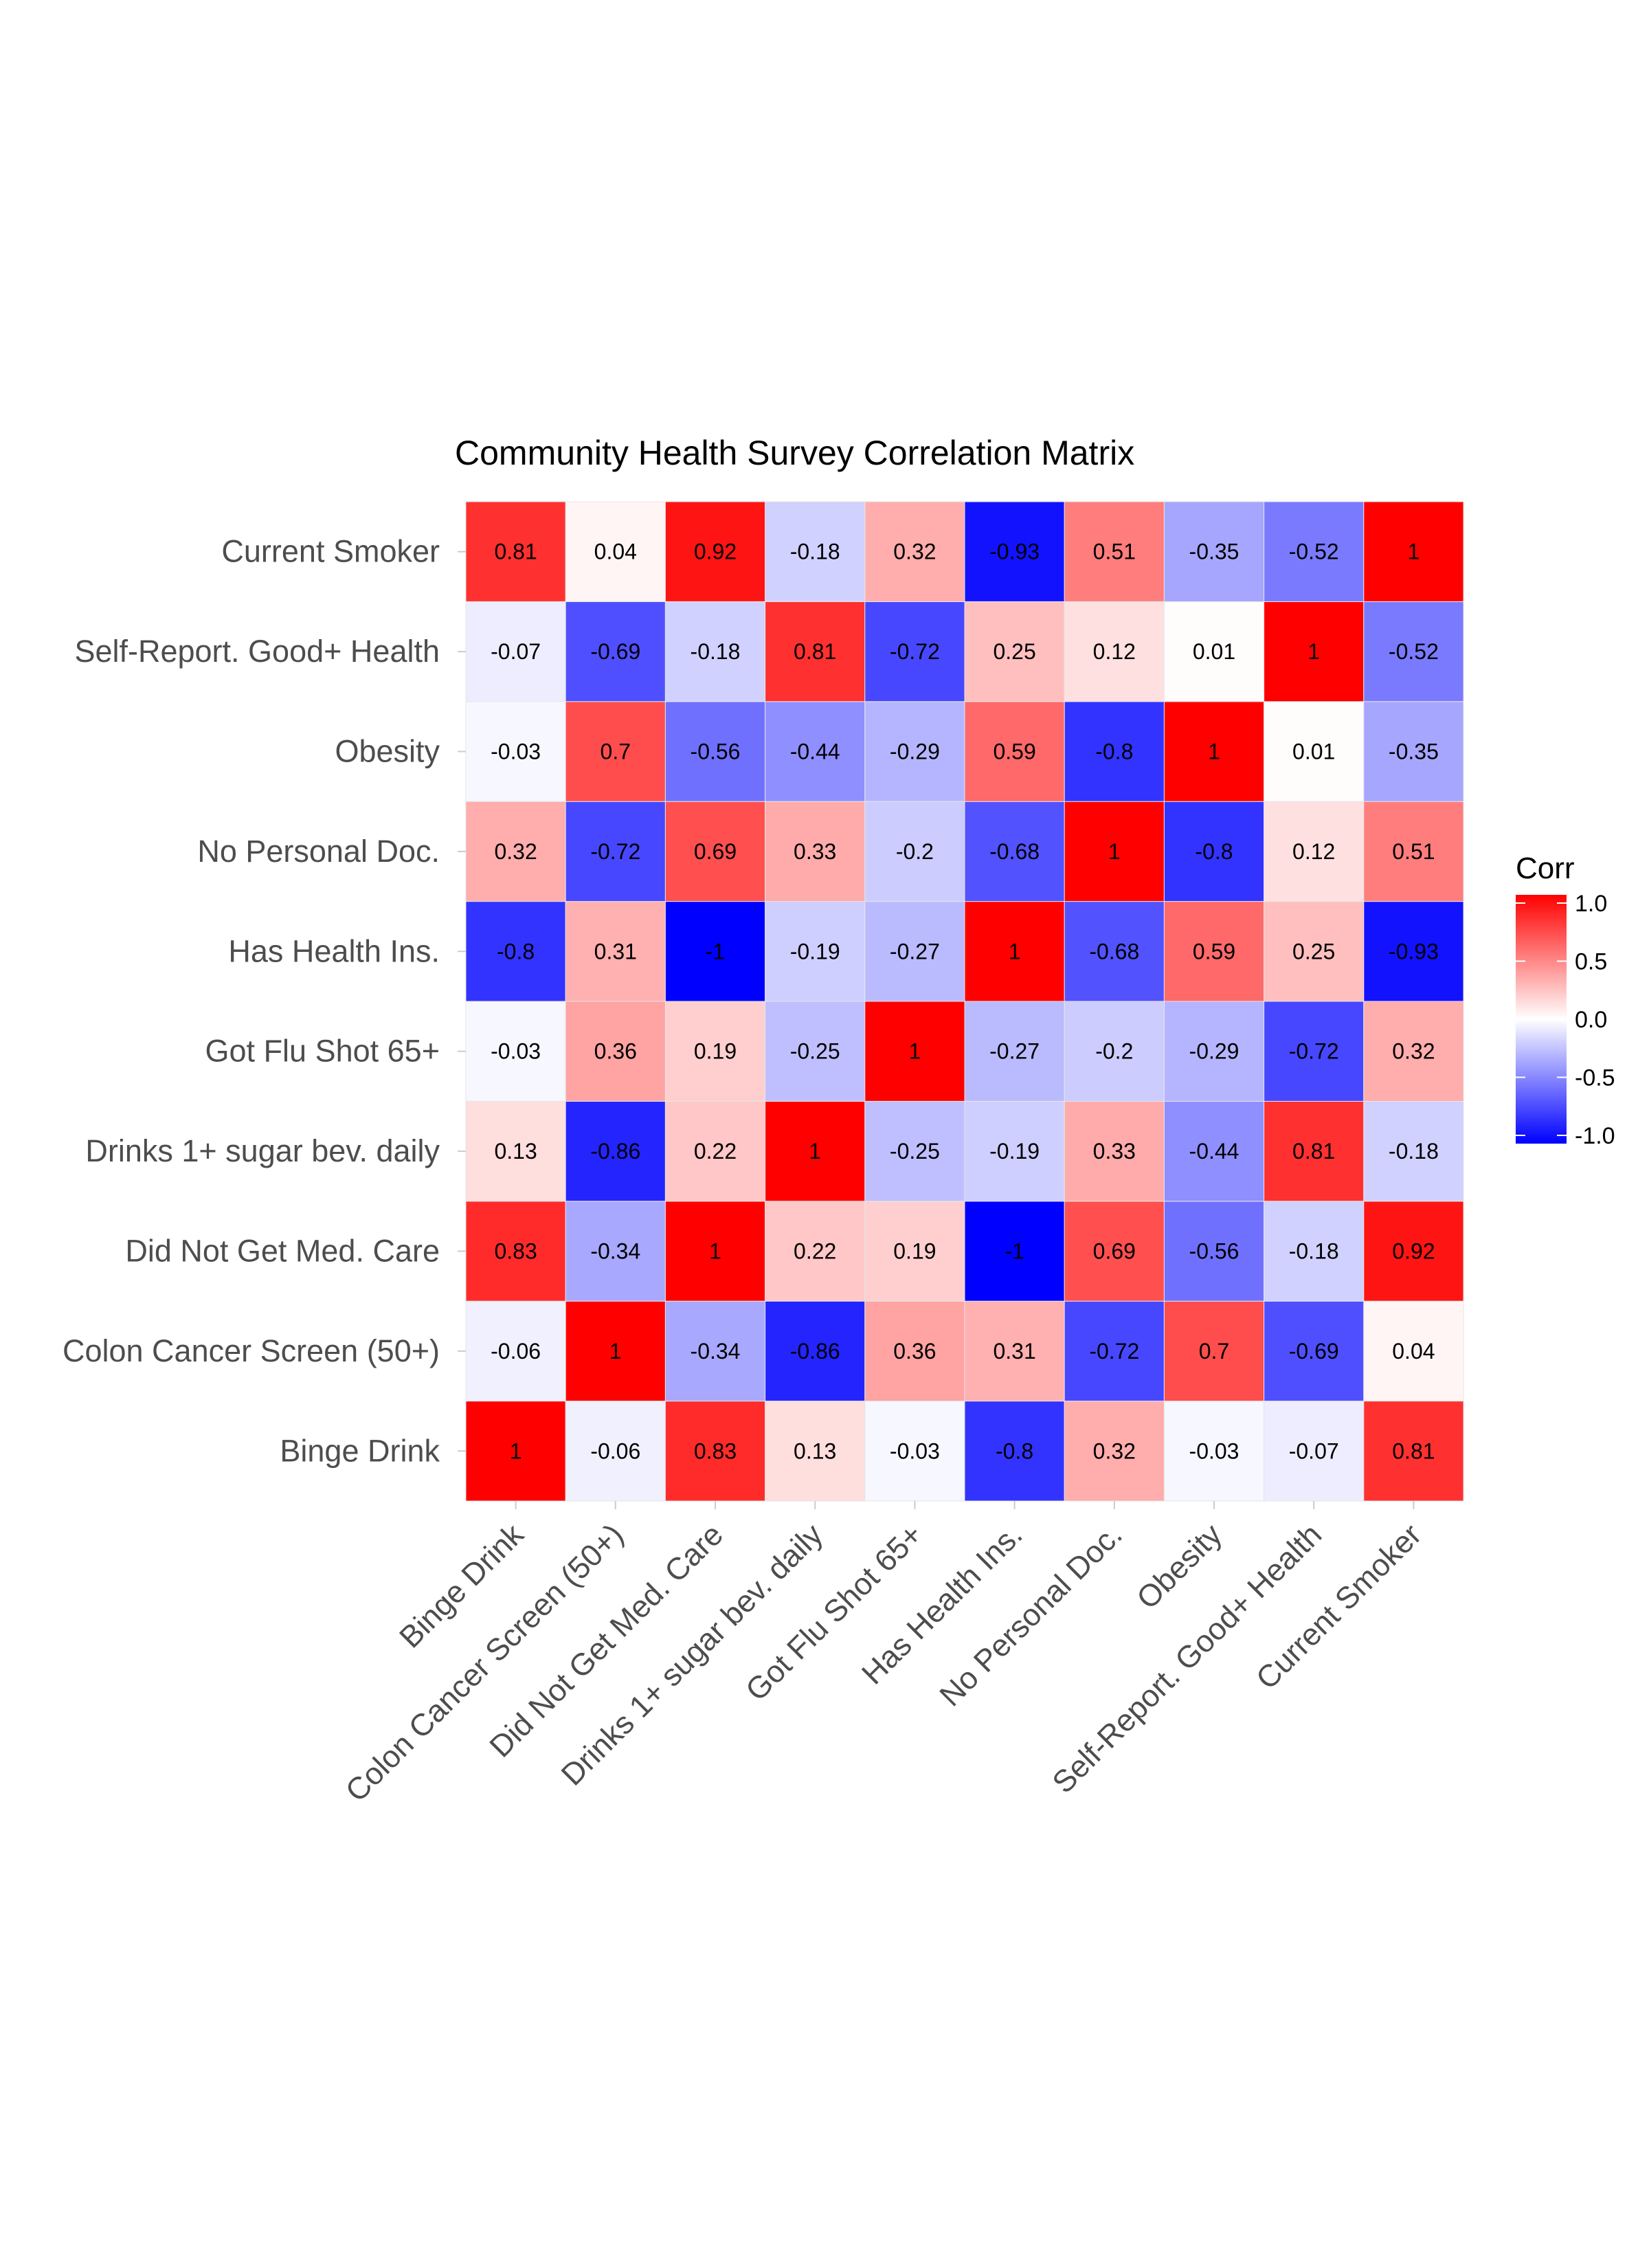 Image resolution: width=1649 pixels, height=2268 pixels. What do you see at coordinates (914, 1351) in the screenshot?
I see `cell-value-label: 0.36` at bounding box center [914, 1351].